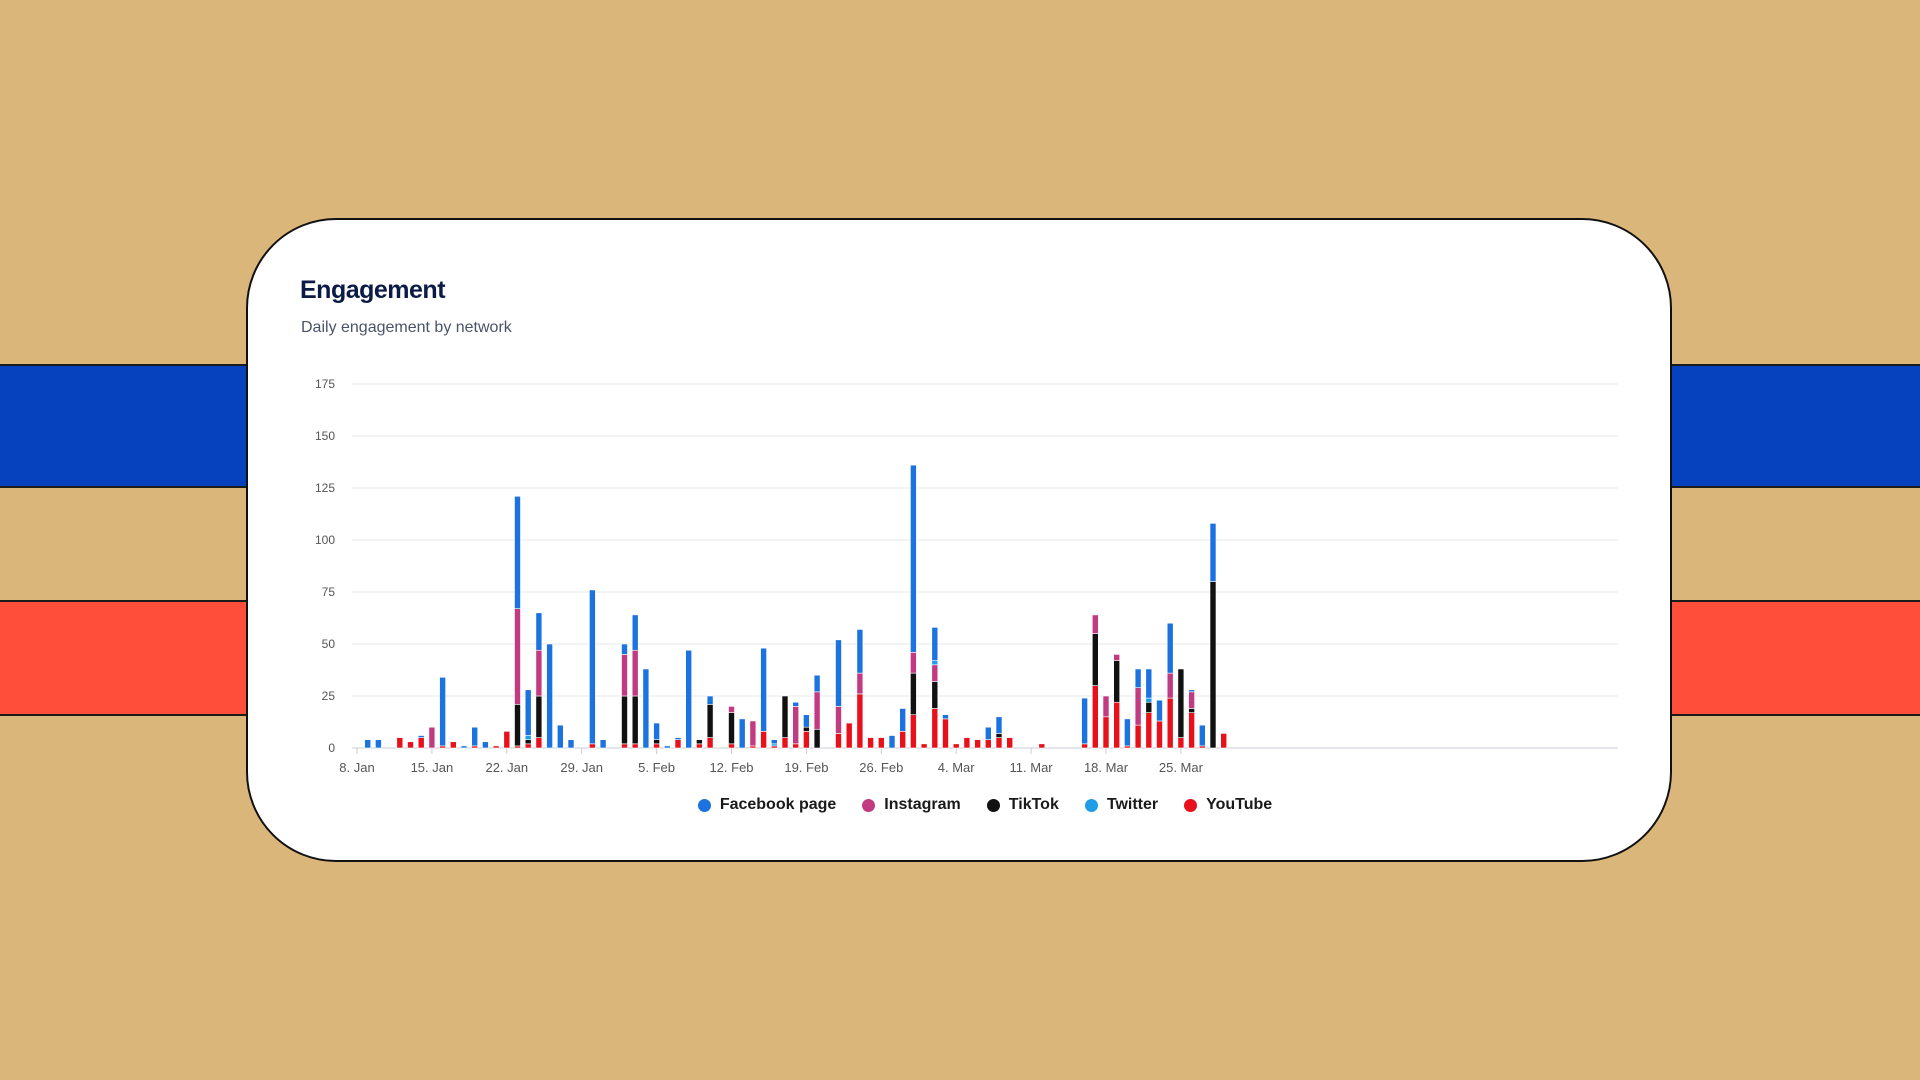 Image resolution: width=1920 pixels, height=1080 pixels. What do you see at coordinates (1239, 804) in the screenshot?
I see `legend-label-youtube: YouTube` at bounding box center [1239, 804].